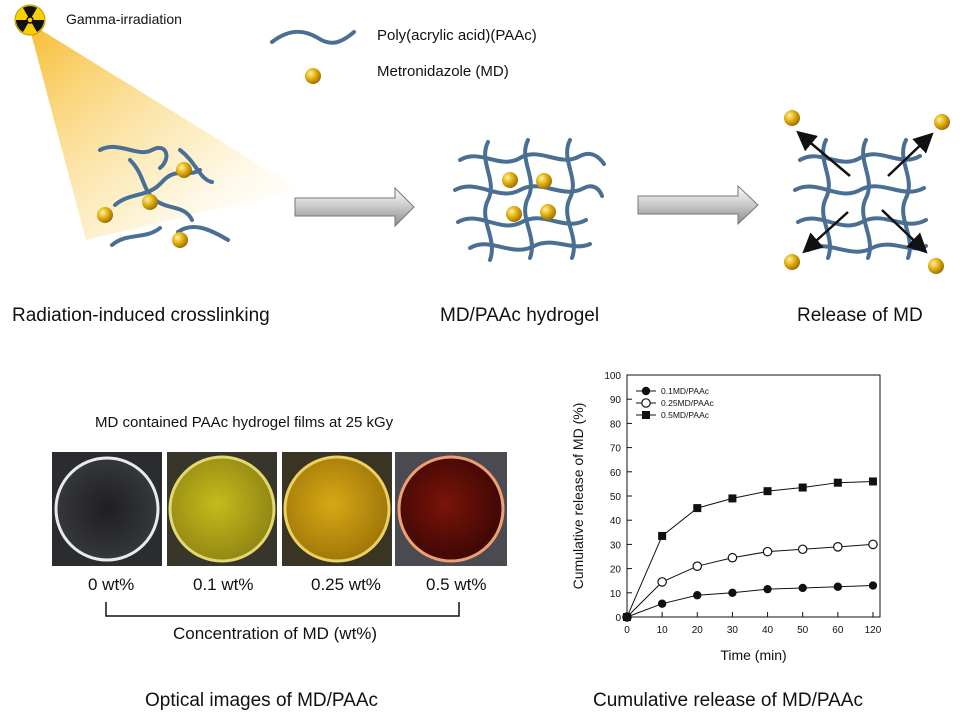  I want to click on legend-label-1: 0.25MD/PAAc, so click(688, 403).